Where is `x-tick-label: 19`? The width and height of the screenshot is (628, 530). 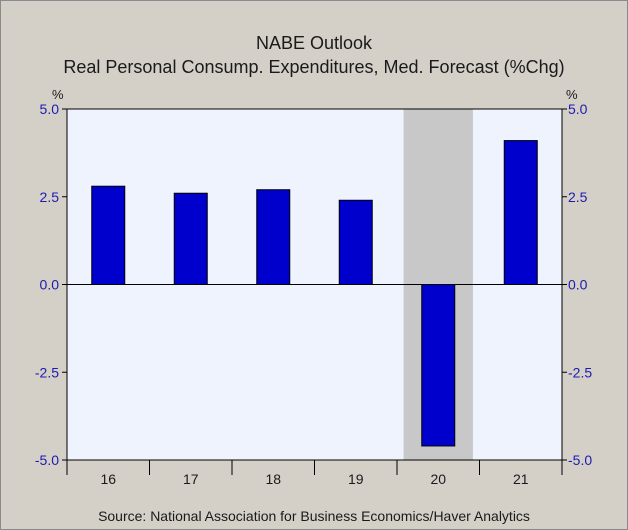
x-tick-label: 19 is located at coordinates (356, 479).